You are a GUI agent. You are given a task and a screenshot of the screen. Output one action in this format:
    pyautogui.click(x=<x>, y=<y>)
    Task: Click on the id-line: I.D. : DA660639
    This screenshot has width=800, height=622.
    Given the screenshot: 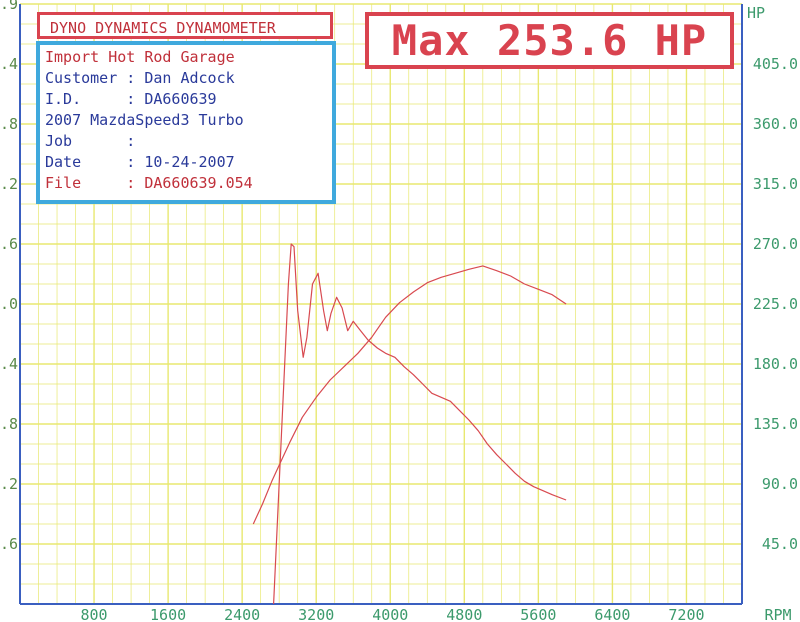 What is the action you would take?
    pyautogui.click(x=131, y=99)
    